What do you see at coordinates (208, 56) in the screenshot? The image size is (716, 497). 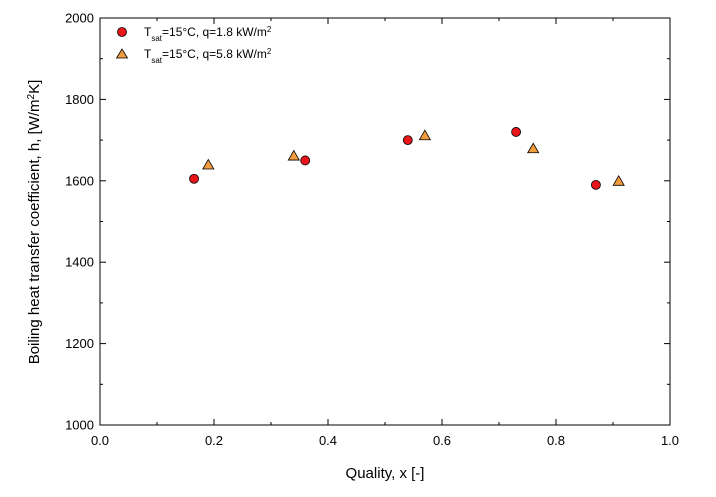 I see `legend-label-series-2: Tsat=15°C, q=5.8 kW/m2` at bounding box center [208, 56].